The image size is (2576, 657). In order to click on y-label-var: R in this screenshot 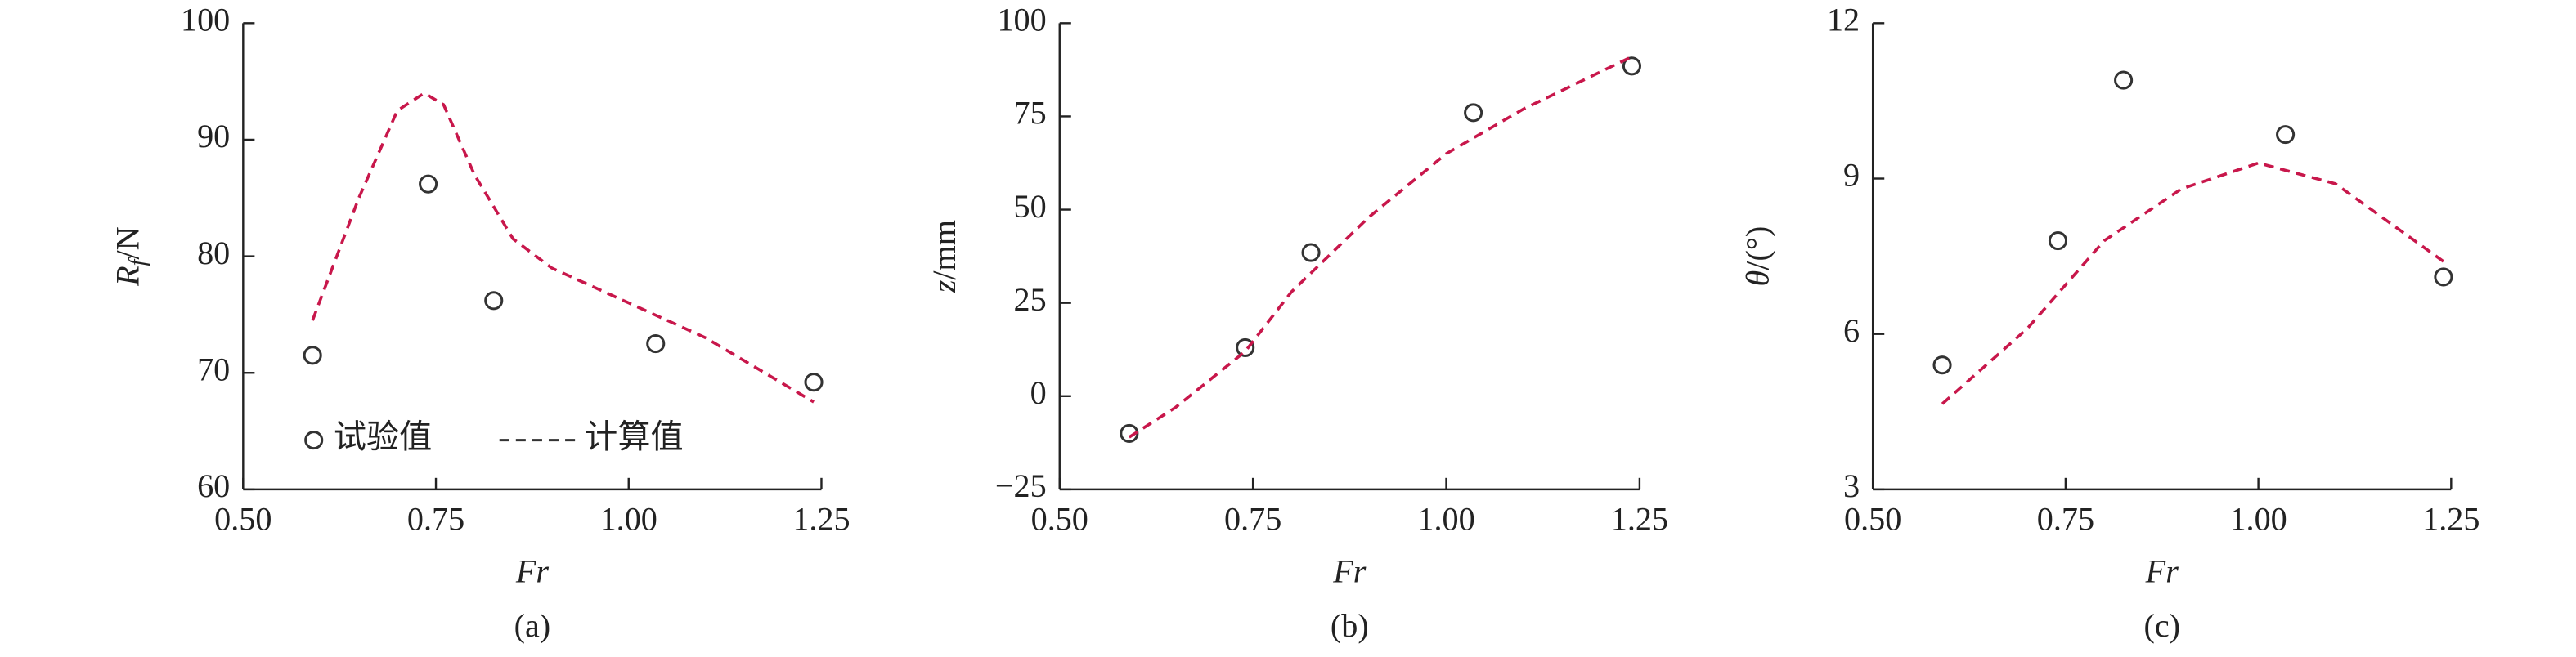, I will do `click(128, 276)`.